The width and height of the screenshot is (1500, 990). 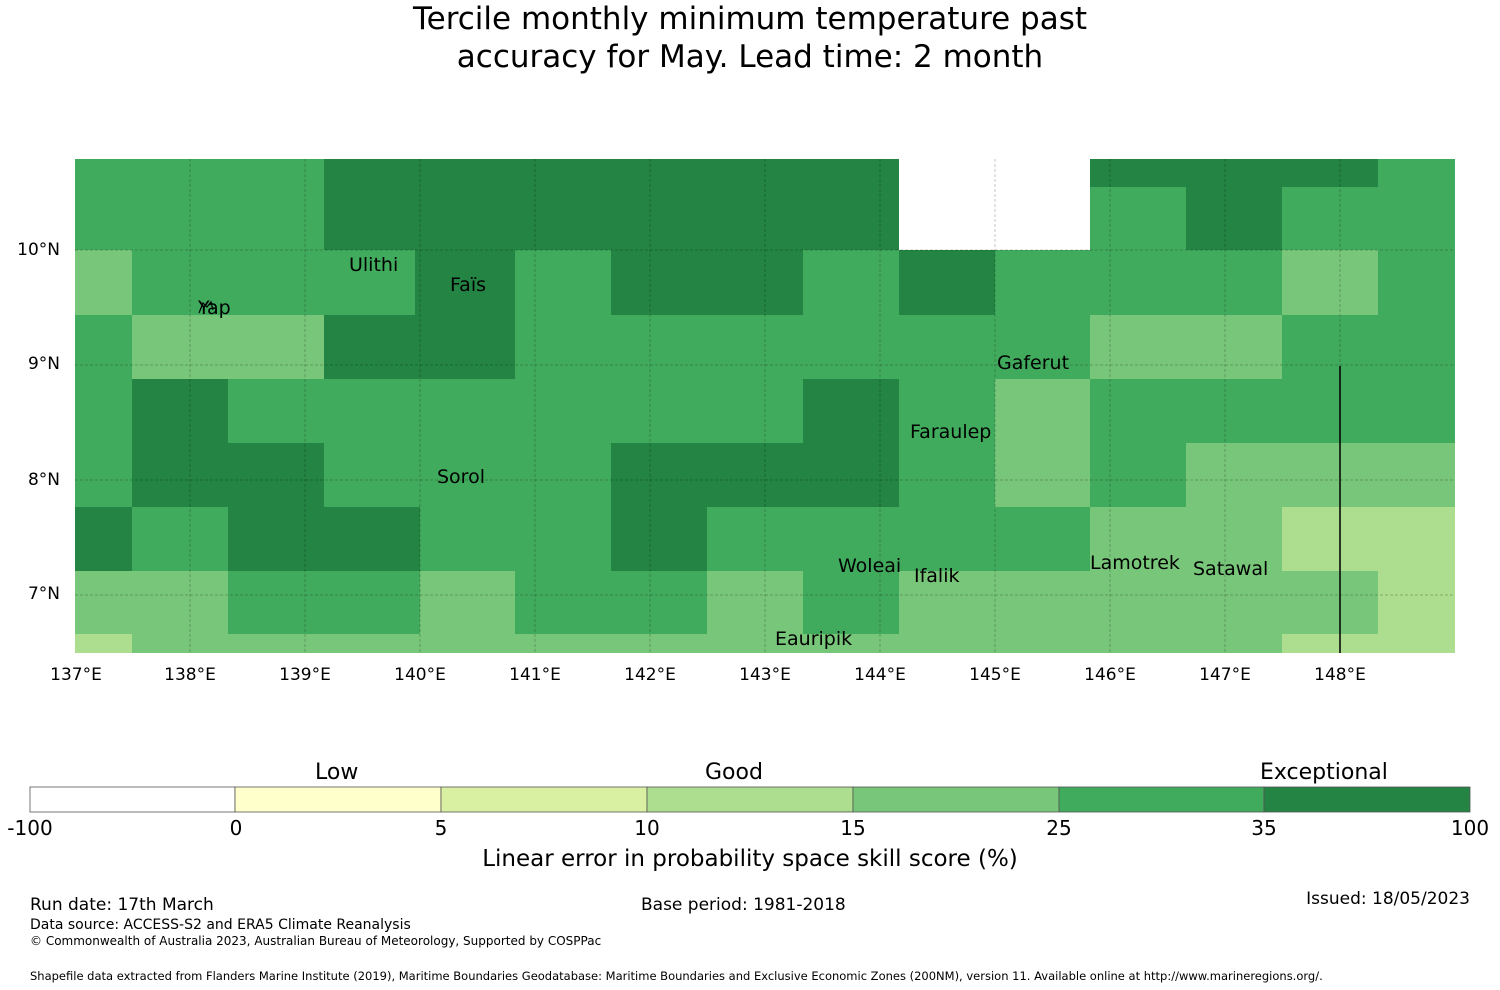 What do you see at coordinates (420, 675) in the screenshot?
I see `lon-label-140e: 140°E` at bounding box center [420, 675].